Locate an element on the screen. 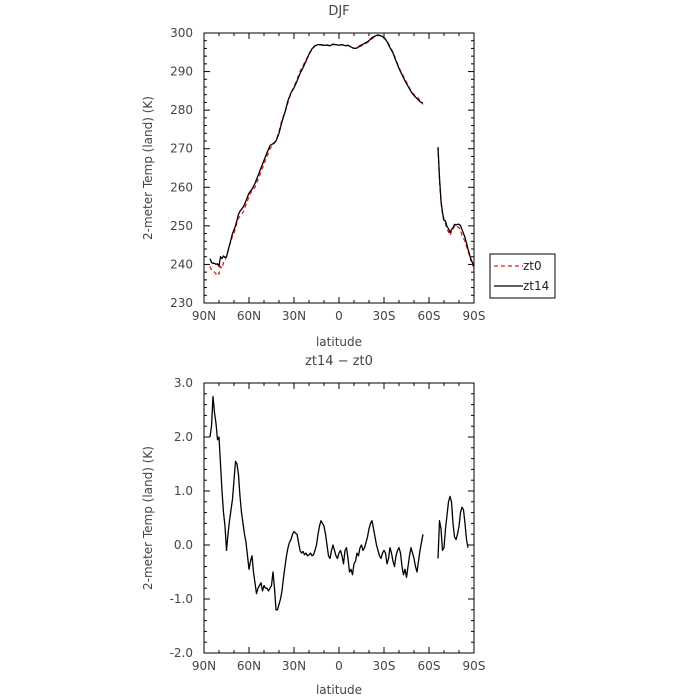 The image size is (700, 700). top-y-tick-label: 240 is located at coordinates (181, 264).